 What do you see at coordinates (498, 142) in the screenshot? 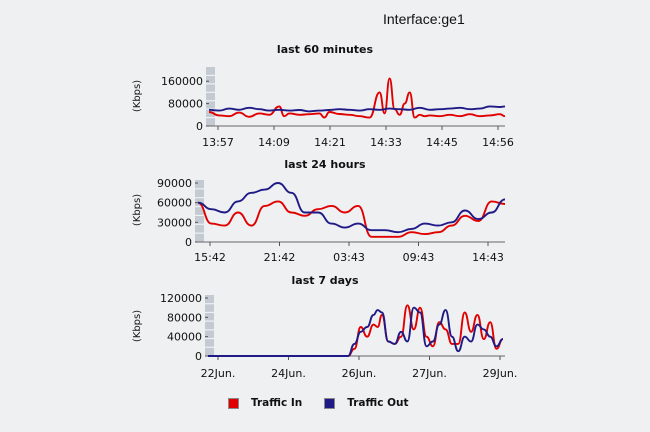
I see `x-tick-label: 14:56` at bounding box center [498, 142].